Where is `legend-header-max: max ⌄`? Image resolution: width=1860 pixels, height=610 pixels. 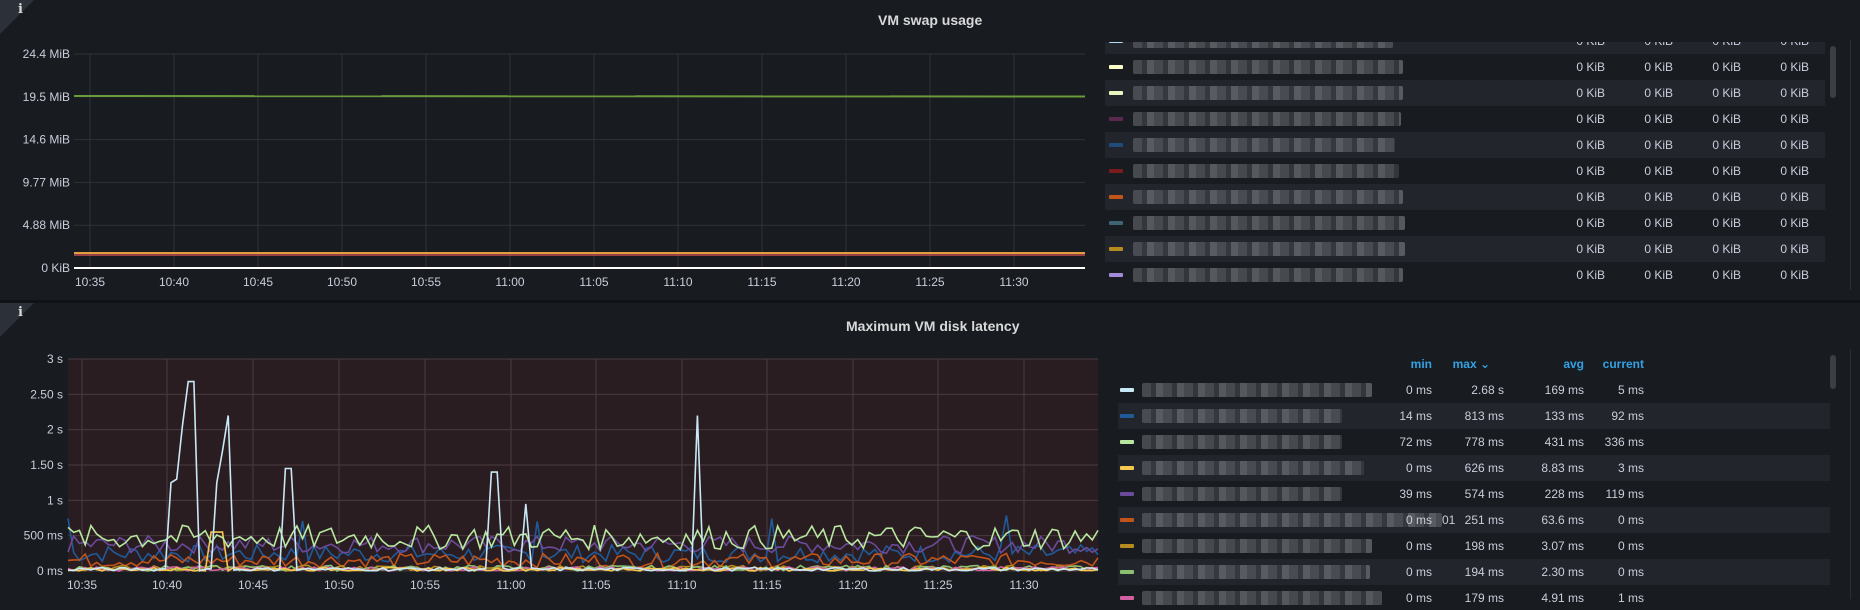
legend-header-max: max ⌄ is located at coordinates (1471, 364).